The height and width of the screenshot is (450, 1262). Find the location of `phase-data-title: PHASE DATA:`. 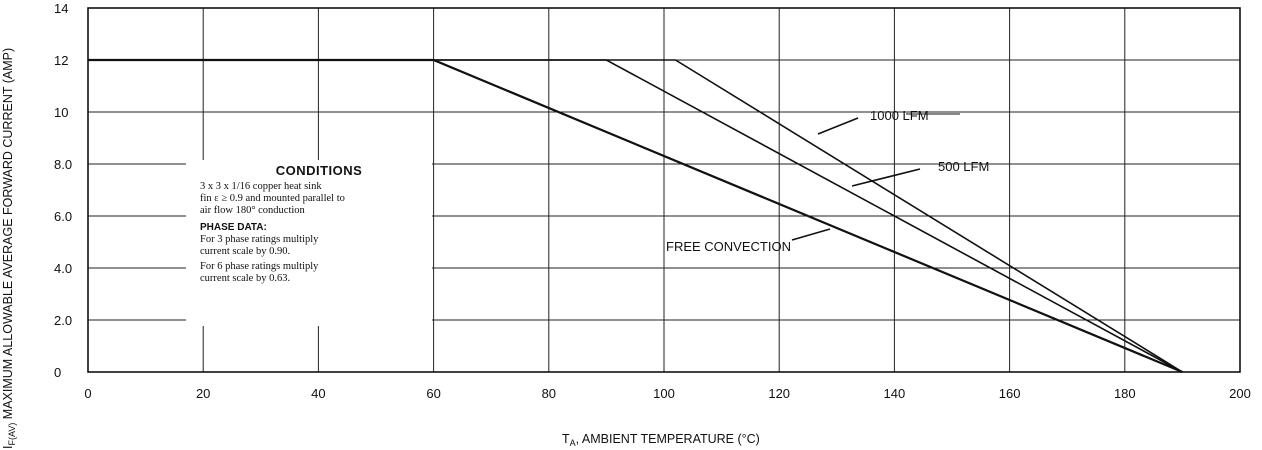

phase-data-title: PHASE DATA: is located at coordinates (233, 227).